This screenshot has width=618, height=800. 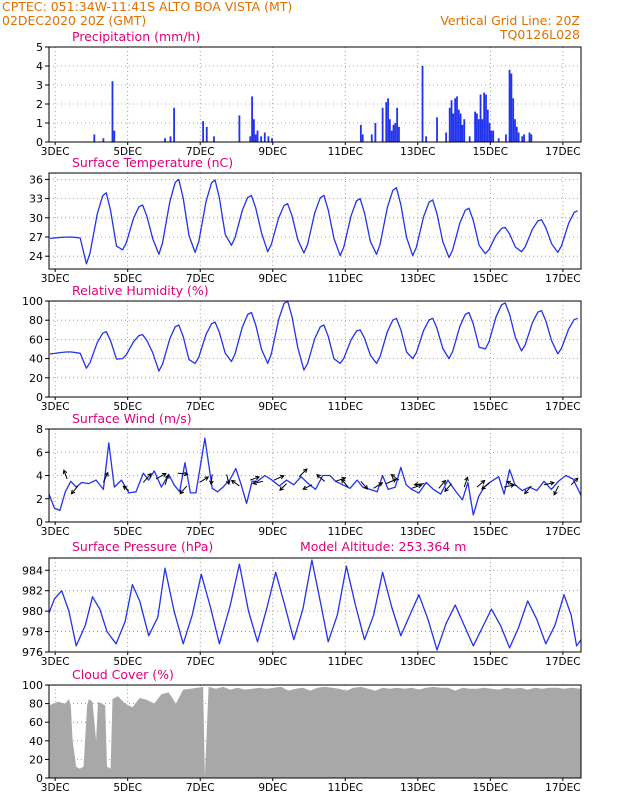 What do you see at coordinates (315, 94) in the screenshot?
I see `panel-frame` at bounding box center [315, 94].